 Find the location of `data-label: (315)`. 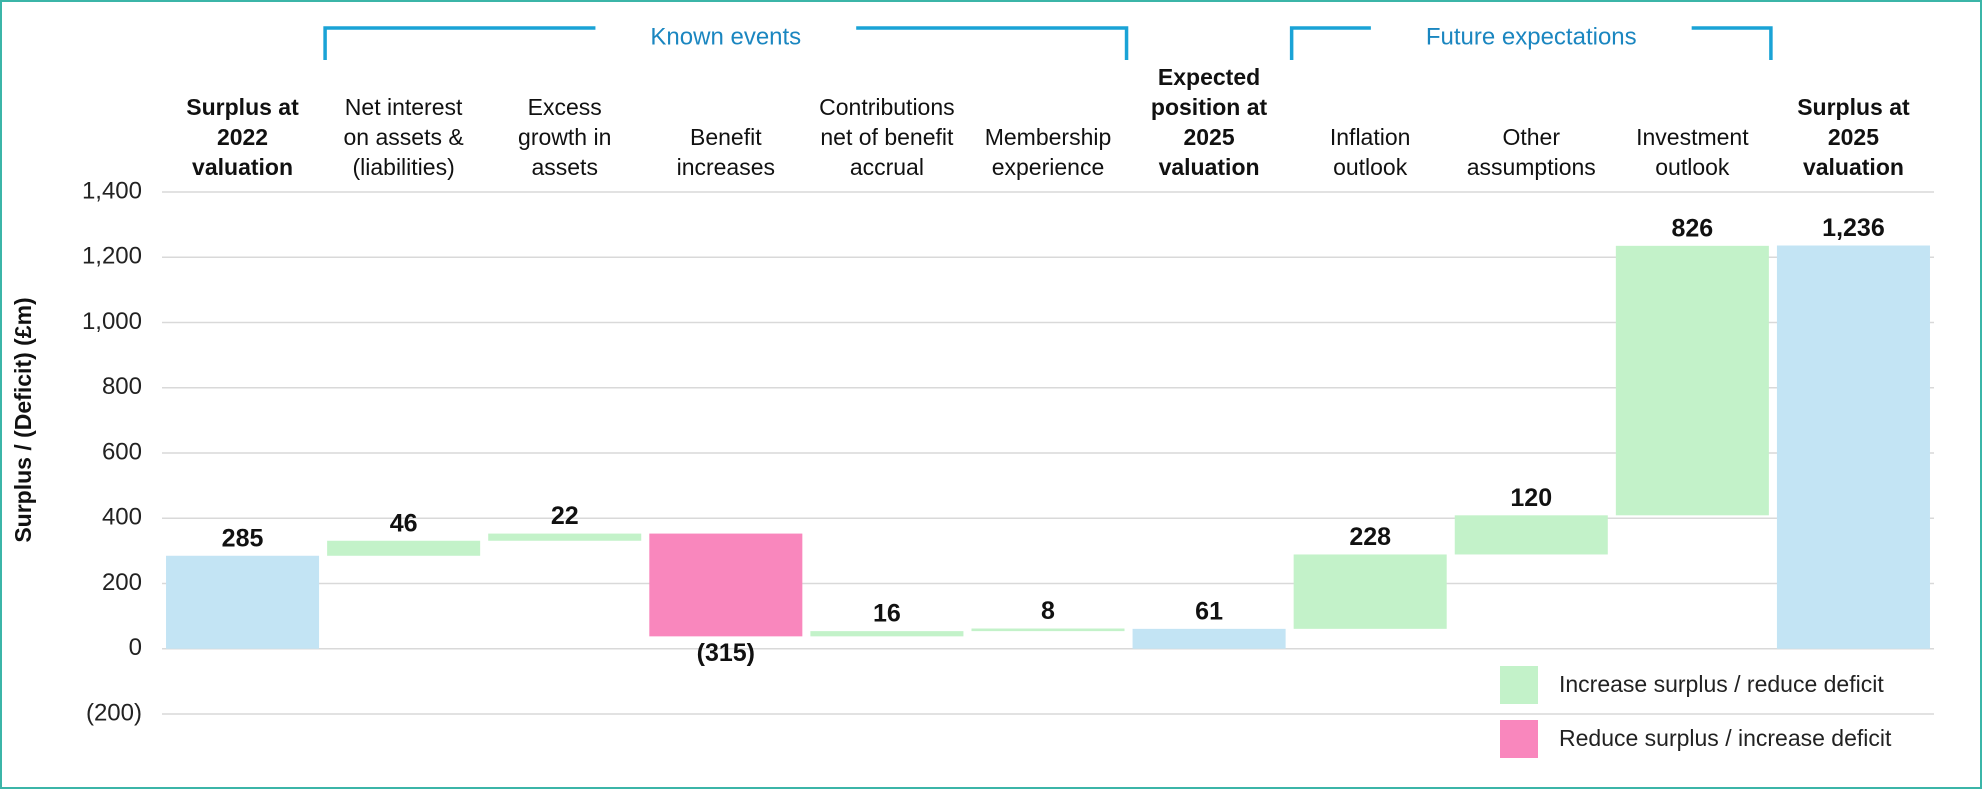

data-label: (315) is located at coordinates (726, 653).